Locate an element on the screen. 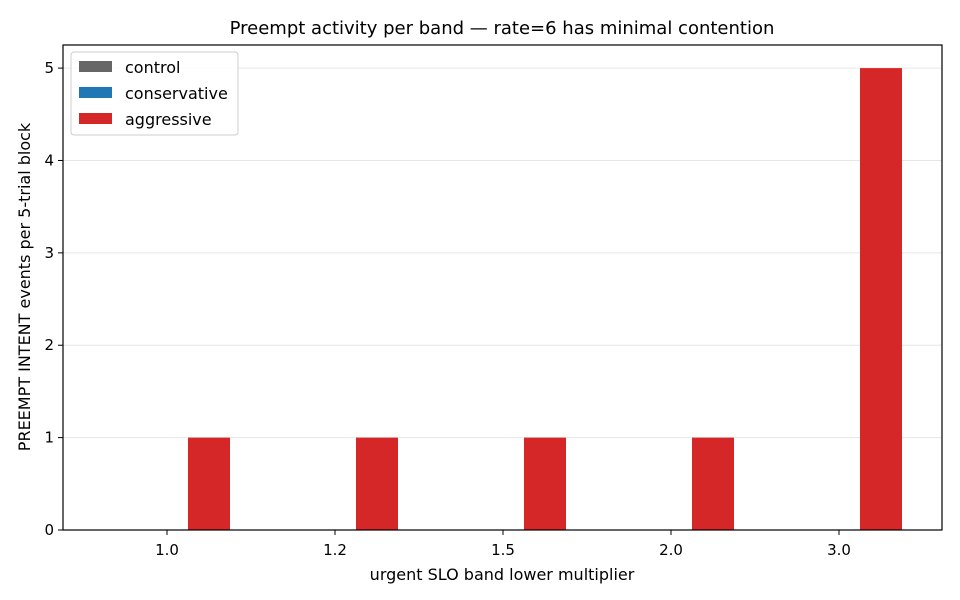  y-tick-label: 1 is located at coordinates (49, 438).